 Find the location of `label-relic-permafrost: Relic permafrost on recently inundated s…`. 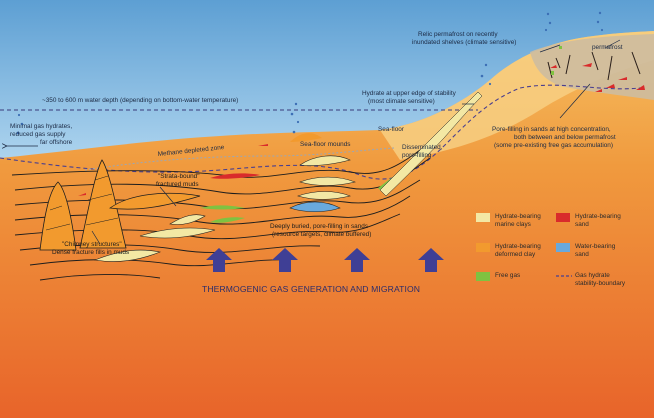

label-relic-permafrost: Relic permafrost on recently inundated s… is located at coordinates (464, 38).